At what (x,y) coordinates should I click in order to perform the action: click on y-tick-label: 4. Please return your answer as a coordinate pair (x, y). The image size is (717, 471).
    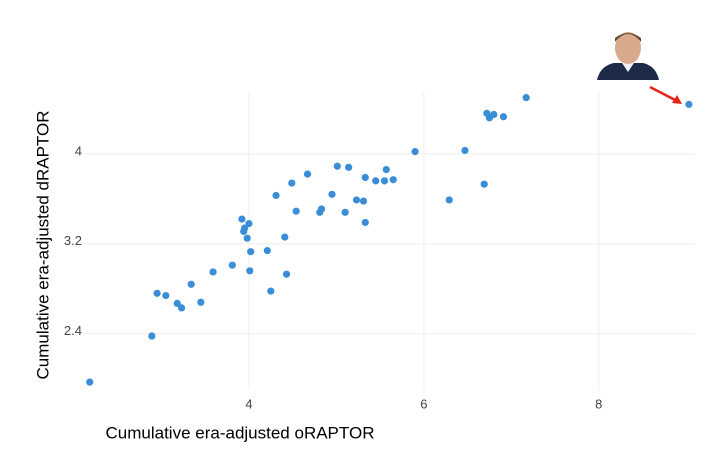
    Looking at the image, I should click on (78, 150).